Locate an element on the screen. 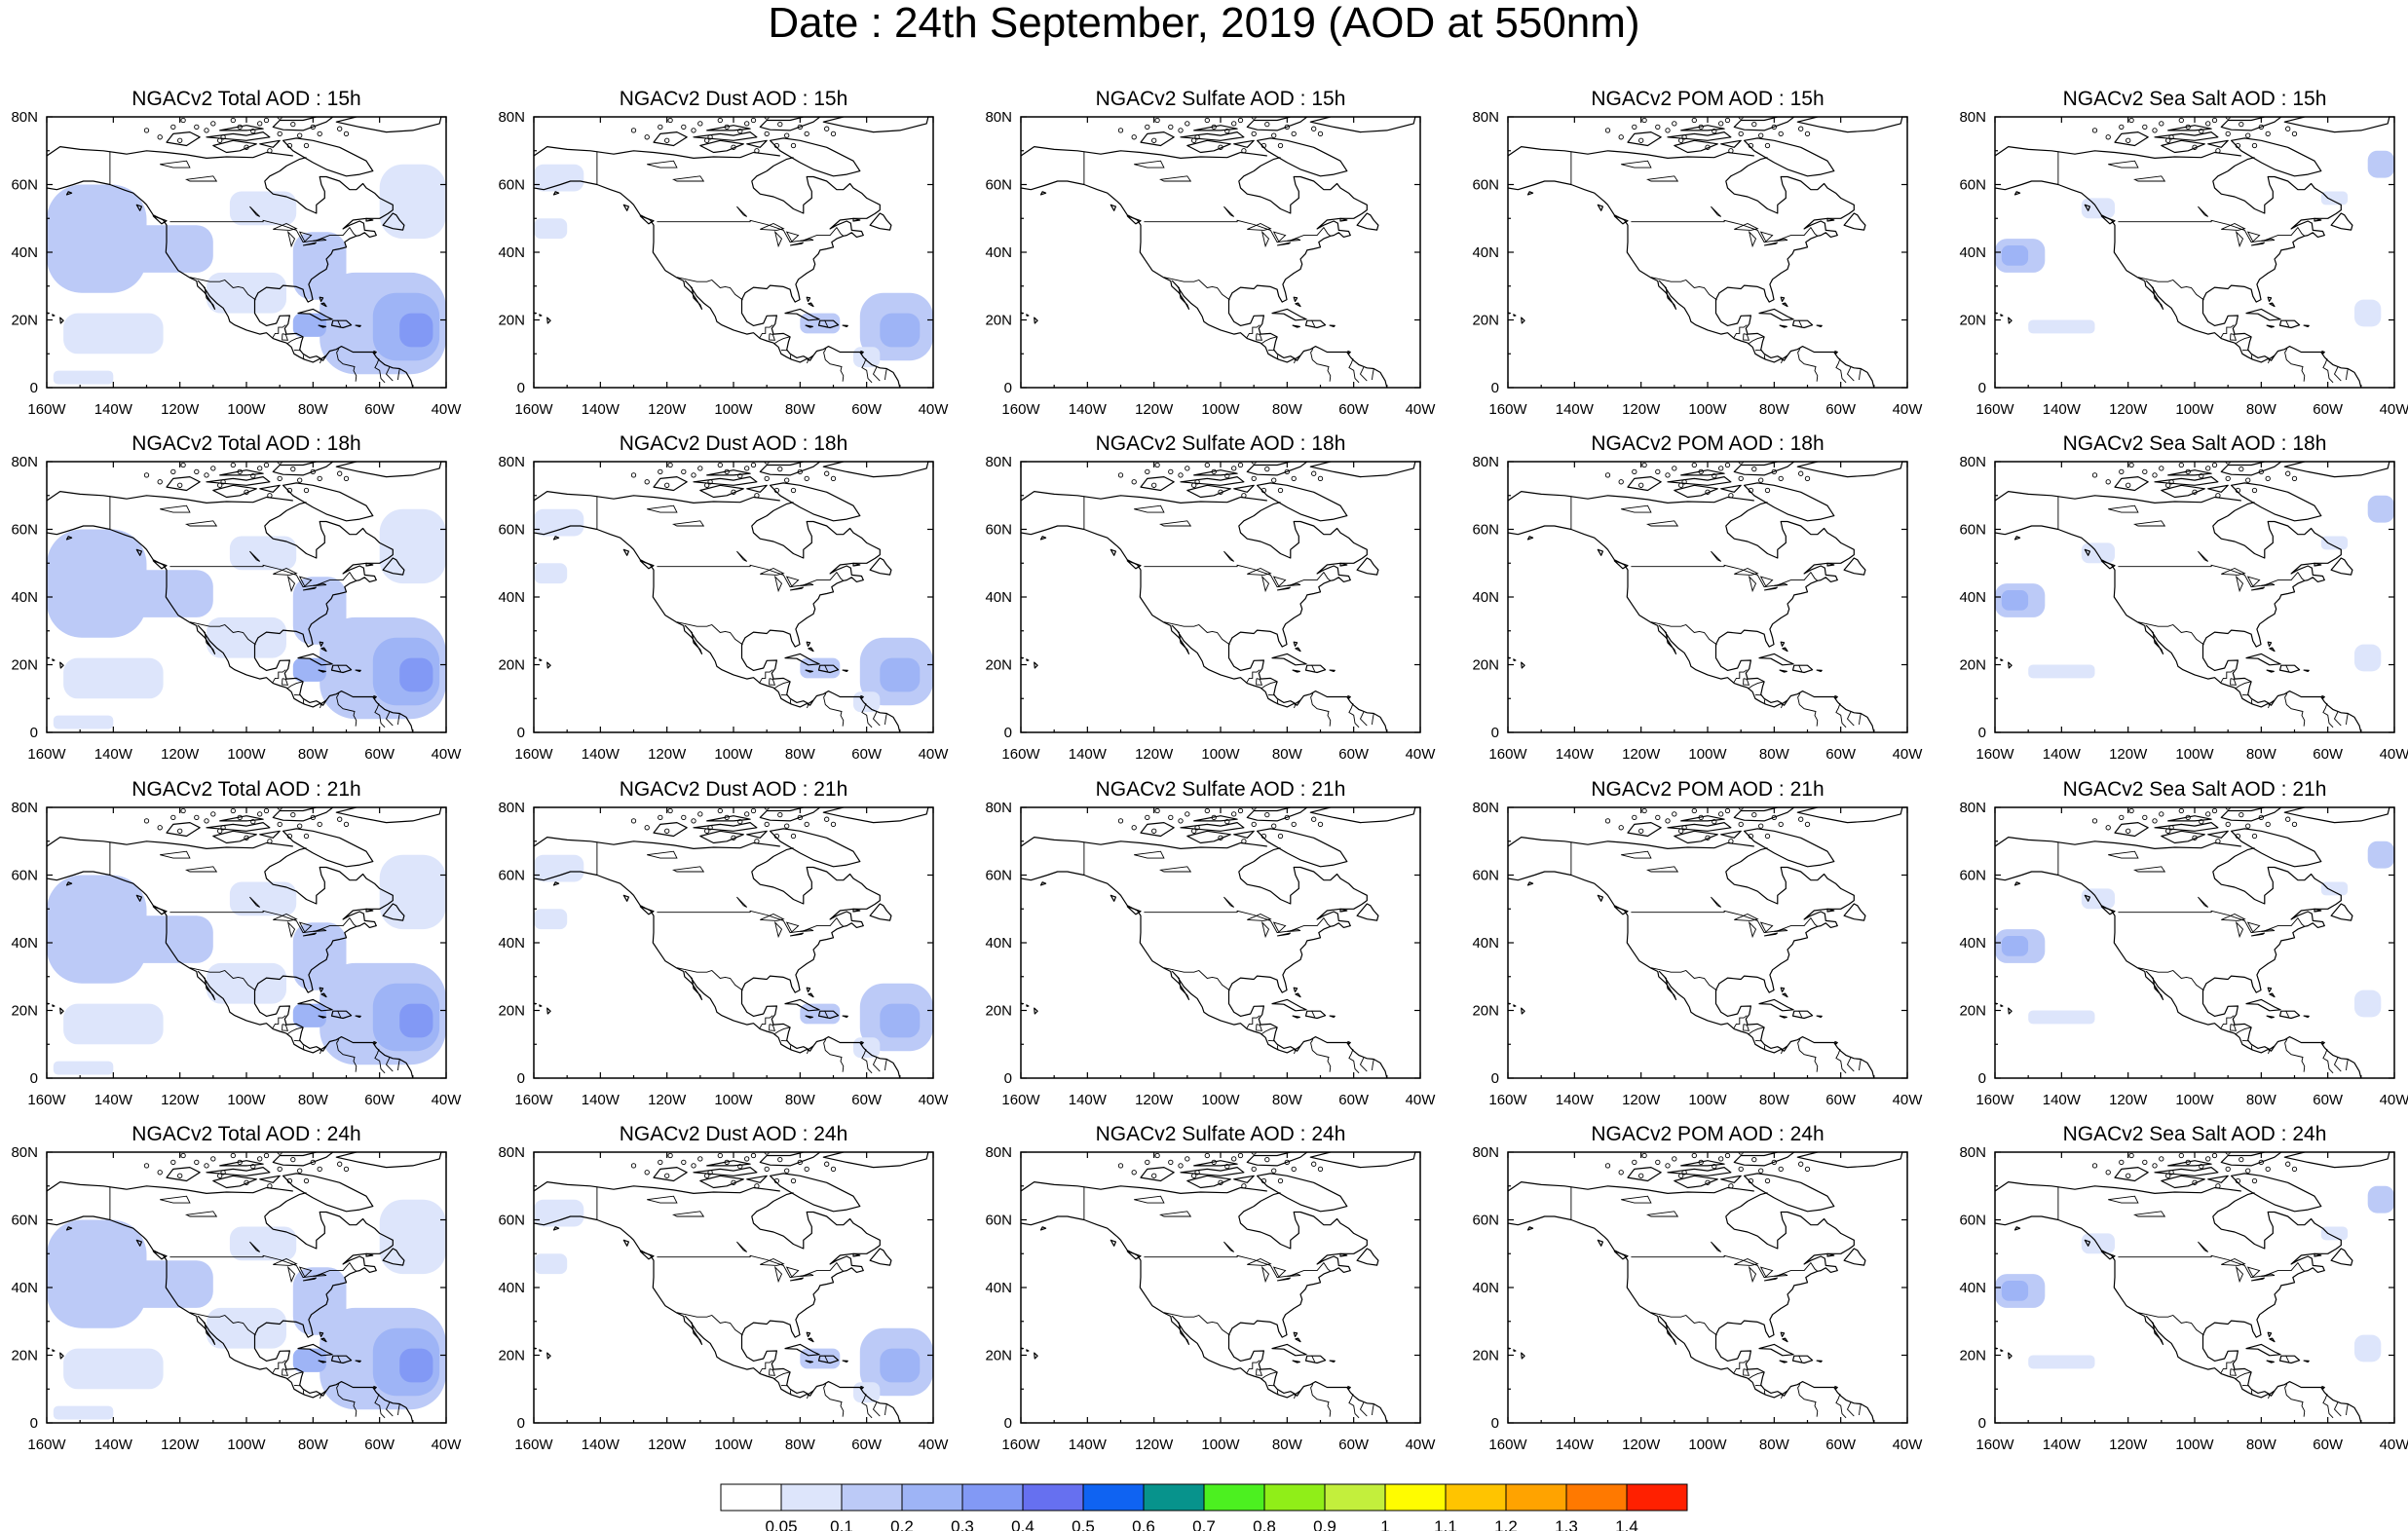 The height and width of the screenshot is (1531, 2408). x-tick-label: 60W is located at coordinates (1841, 1445).